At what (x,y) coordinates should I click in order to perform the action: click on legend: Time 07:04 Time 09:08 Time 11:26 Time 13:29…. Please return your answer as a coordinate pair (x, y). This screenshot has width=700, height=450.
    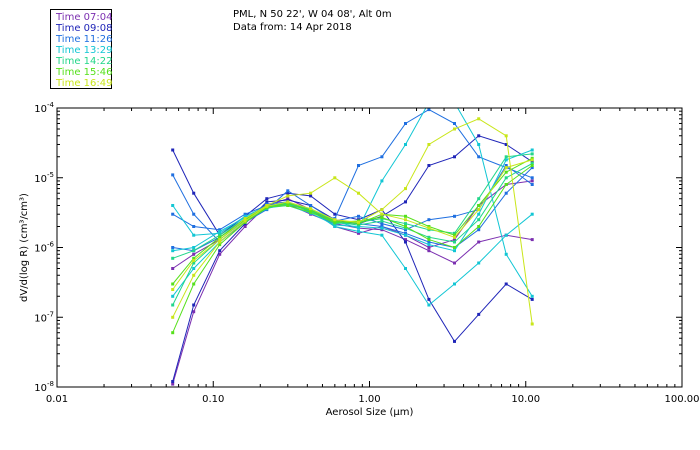
    Looking at the image, I should click on (81, 49).